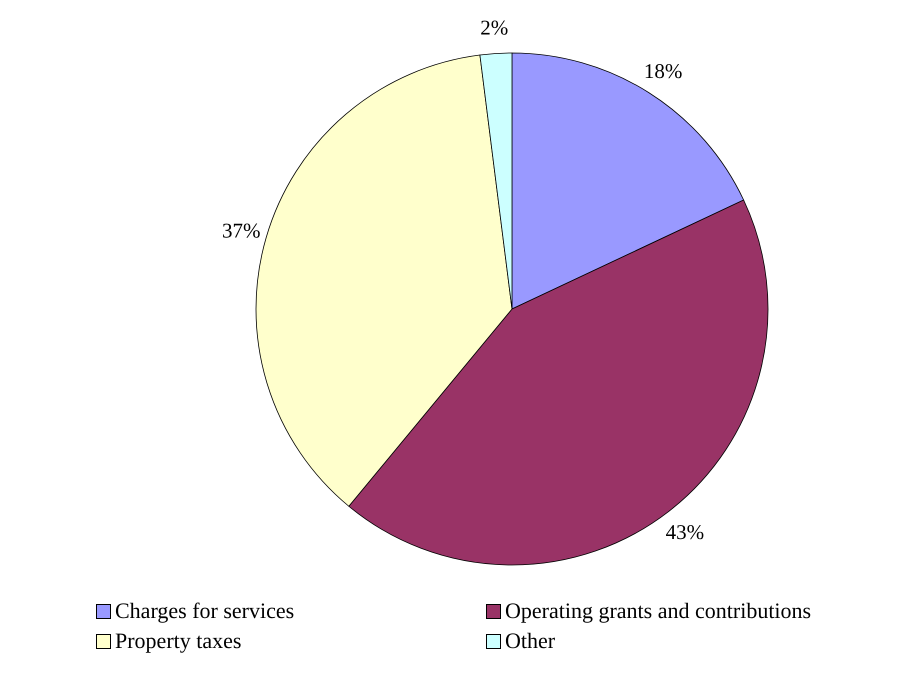 This screenshot has height=690, width=898. What do you see at coordinates (494, 28) in the screenshot?
I see `data-label: 2%` at bounding box center [494, 28].